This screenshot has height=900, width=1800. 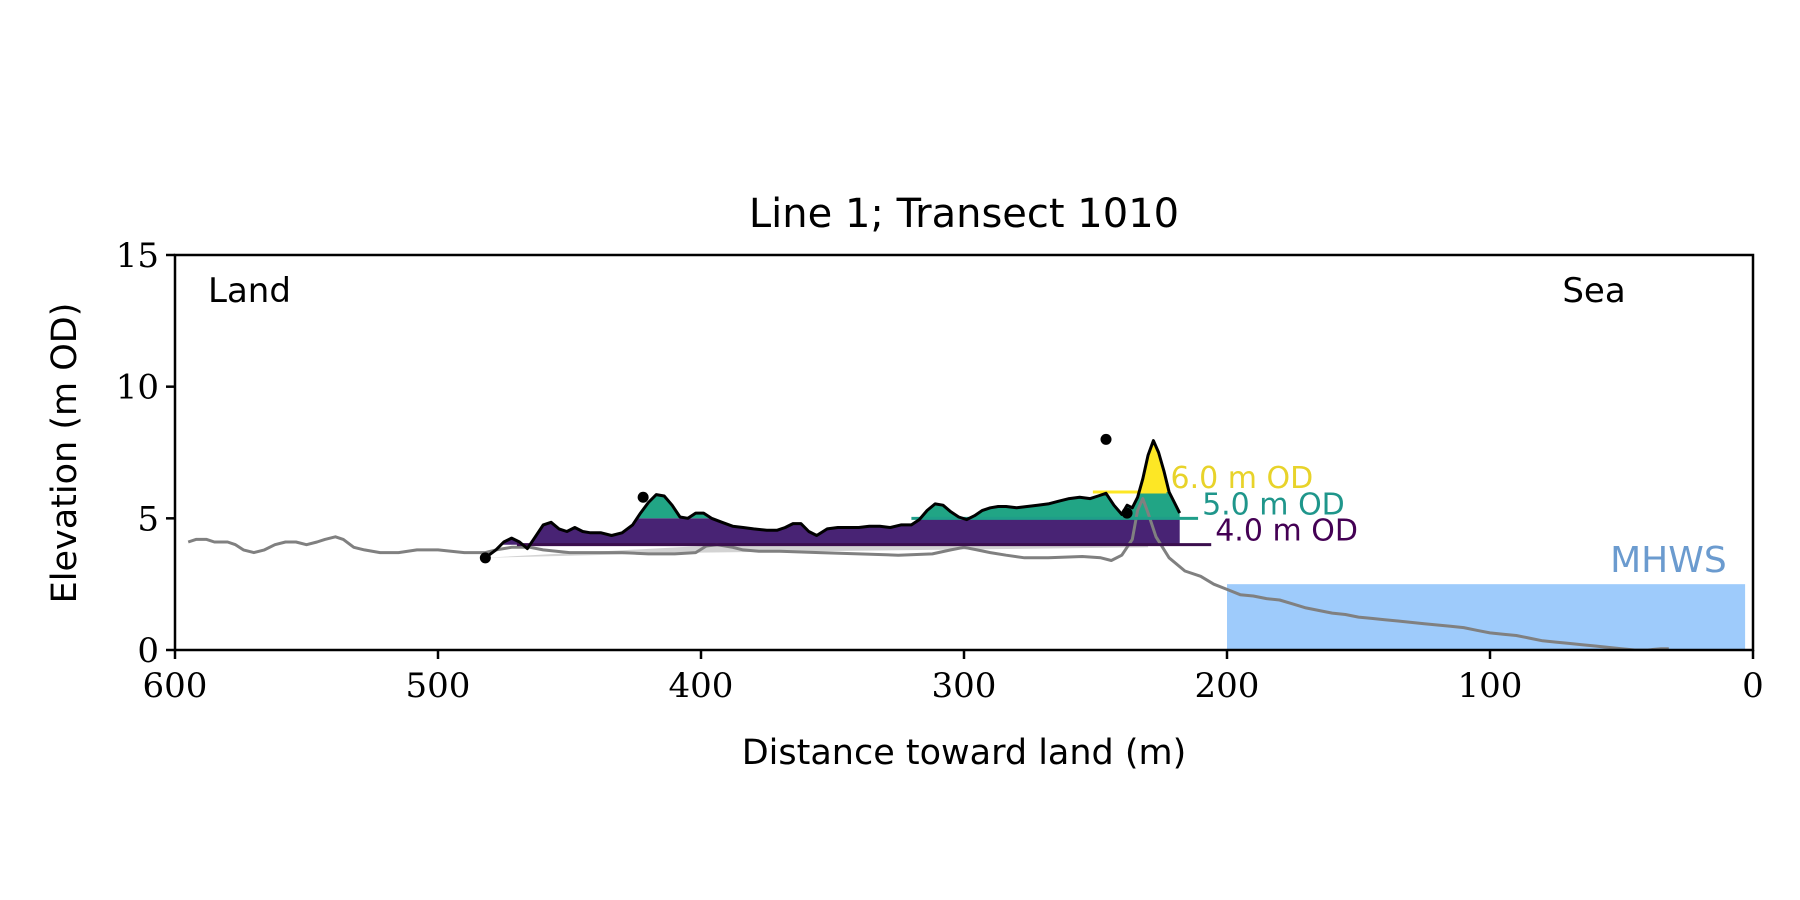 I want to click on dune-profile-line, so click(x=833, y=499).